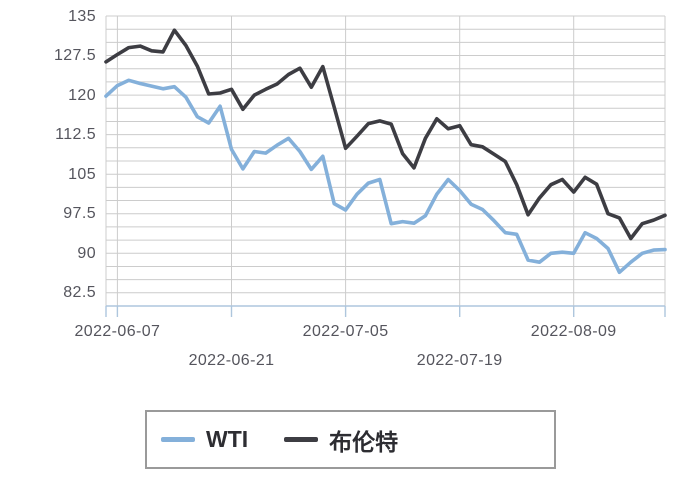 The width and height of the screenshot is (683, 494). Describe the element at coordinates (86, 253) in the screenshot. I see `y-axis-label: 90` at that location.